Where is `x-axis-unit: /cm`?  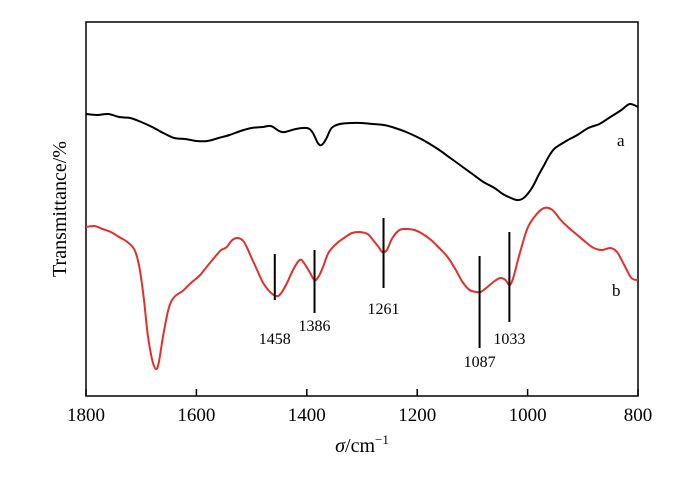
x-axis-unit: /cm is located at coordinates (360, 446).